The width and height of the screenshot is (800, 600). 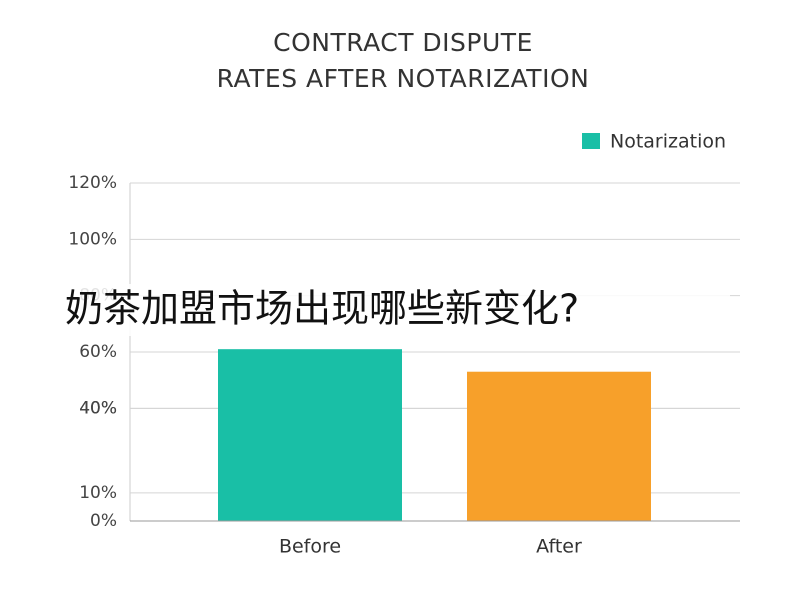 What do you see at coordinates (98, 493) in the screenshot?
I see `y-tick-label: 10%` at bounding box center [98, 493].